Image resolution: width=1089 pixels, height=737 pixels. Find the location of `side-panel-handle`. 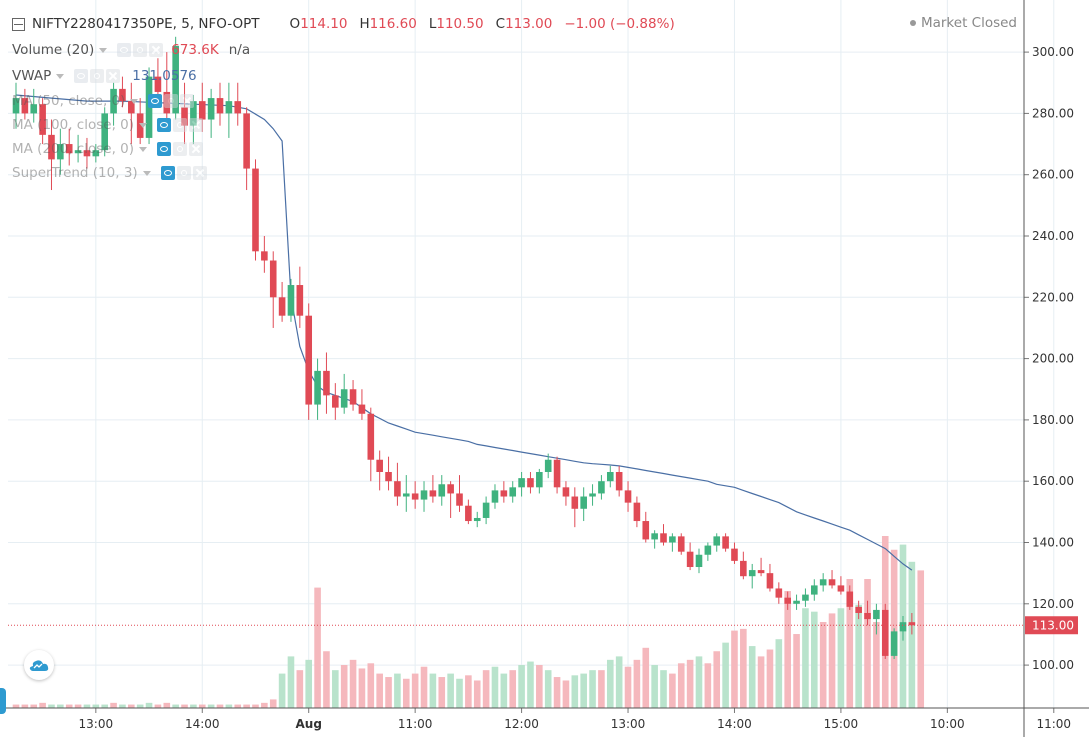

side-panel-handle is located at coordinates (3, 701).